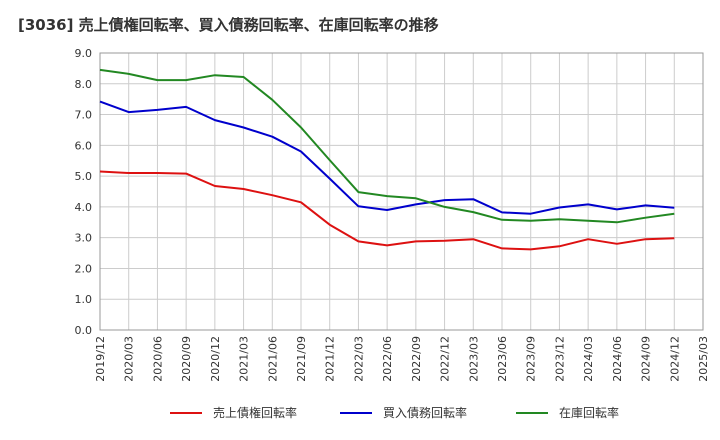  I want to click on x-tick-label: 2024/12, so click(674, 359).